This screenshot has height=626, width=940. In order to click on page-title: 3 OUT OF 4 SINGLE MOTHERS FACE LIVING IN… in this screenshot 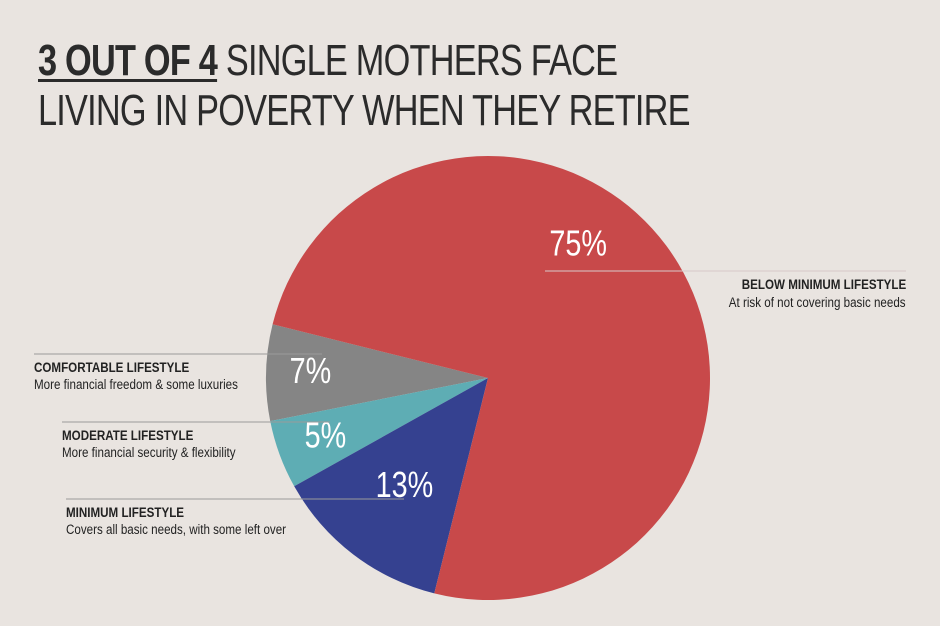, I will do `click(364, 86)`.